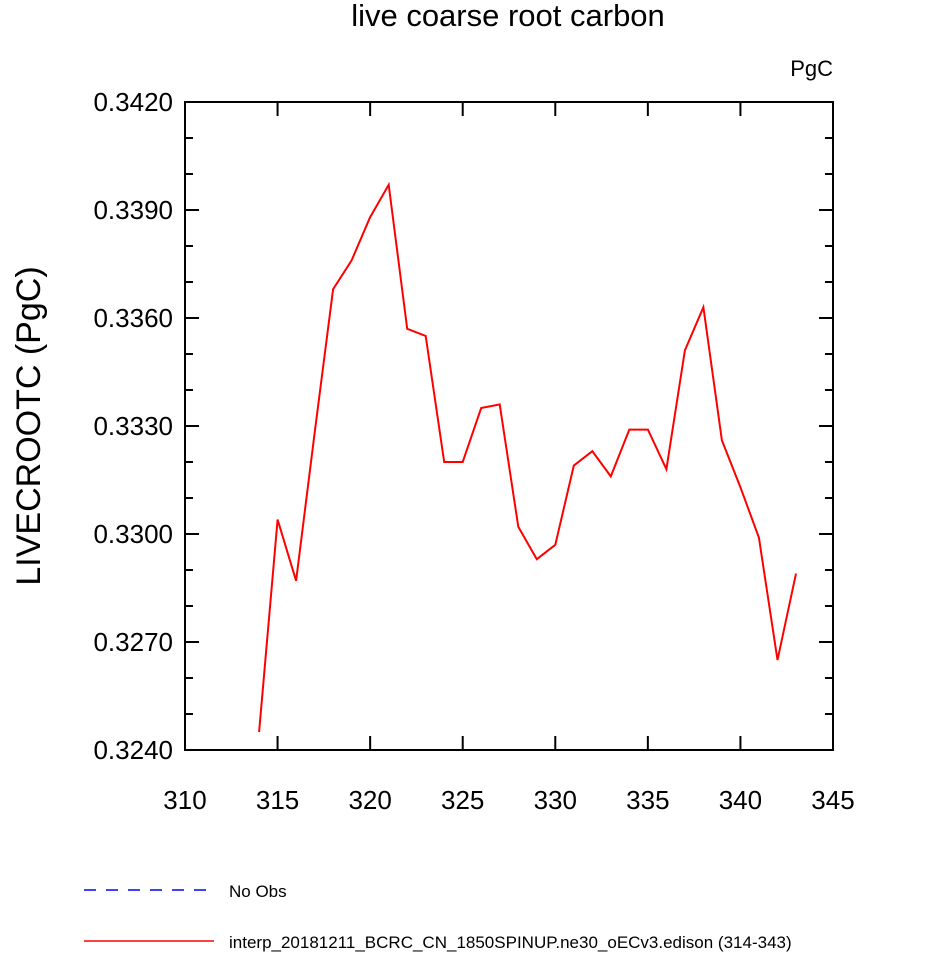 The height and width of the screenshot is (960, 931). Describe the element at coordinates (277, 800) in the screenshot. I see `x-tick-label: 315` at that location.